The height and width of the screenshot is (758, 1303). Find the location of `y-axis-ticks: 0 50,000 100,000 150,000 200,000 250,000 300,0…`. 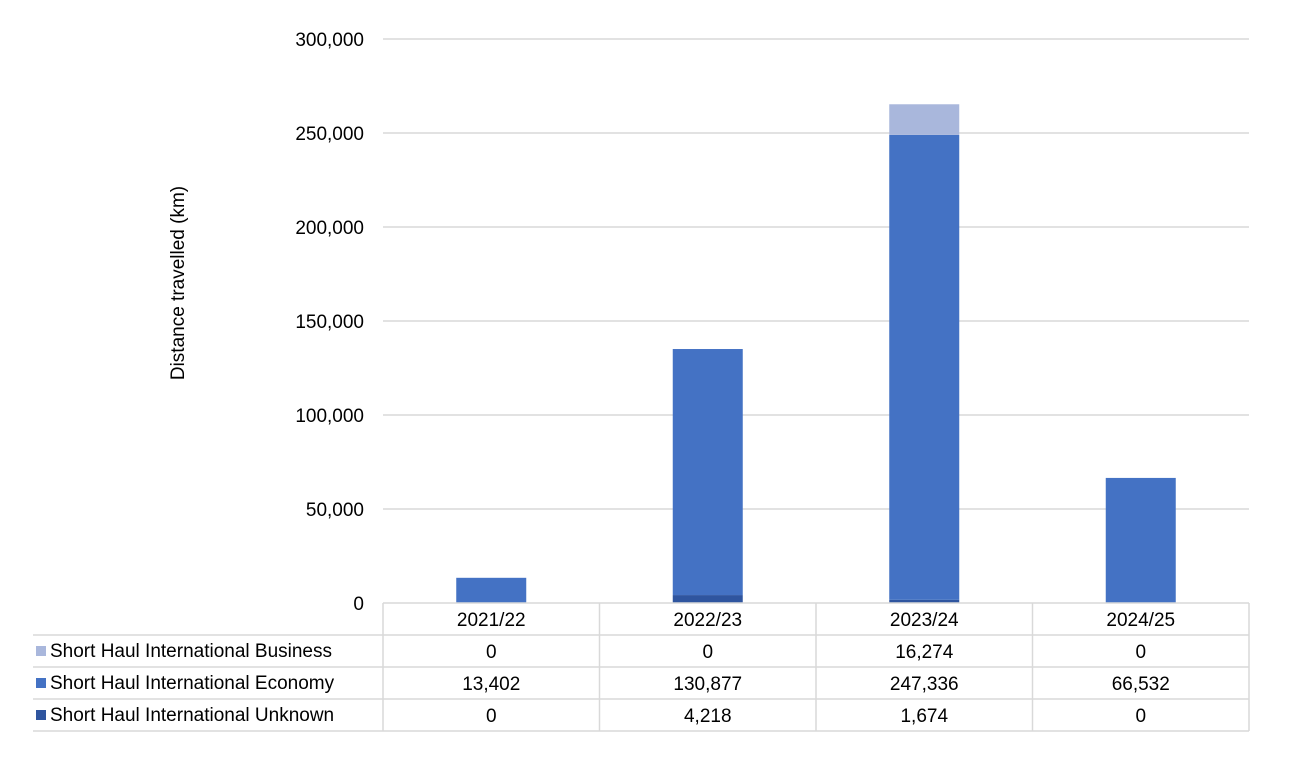

y-axis-ticks: 0 50,000 100,000 150,000 200,000 250,000 300,0… is located at coordinates (329, 322).